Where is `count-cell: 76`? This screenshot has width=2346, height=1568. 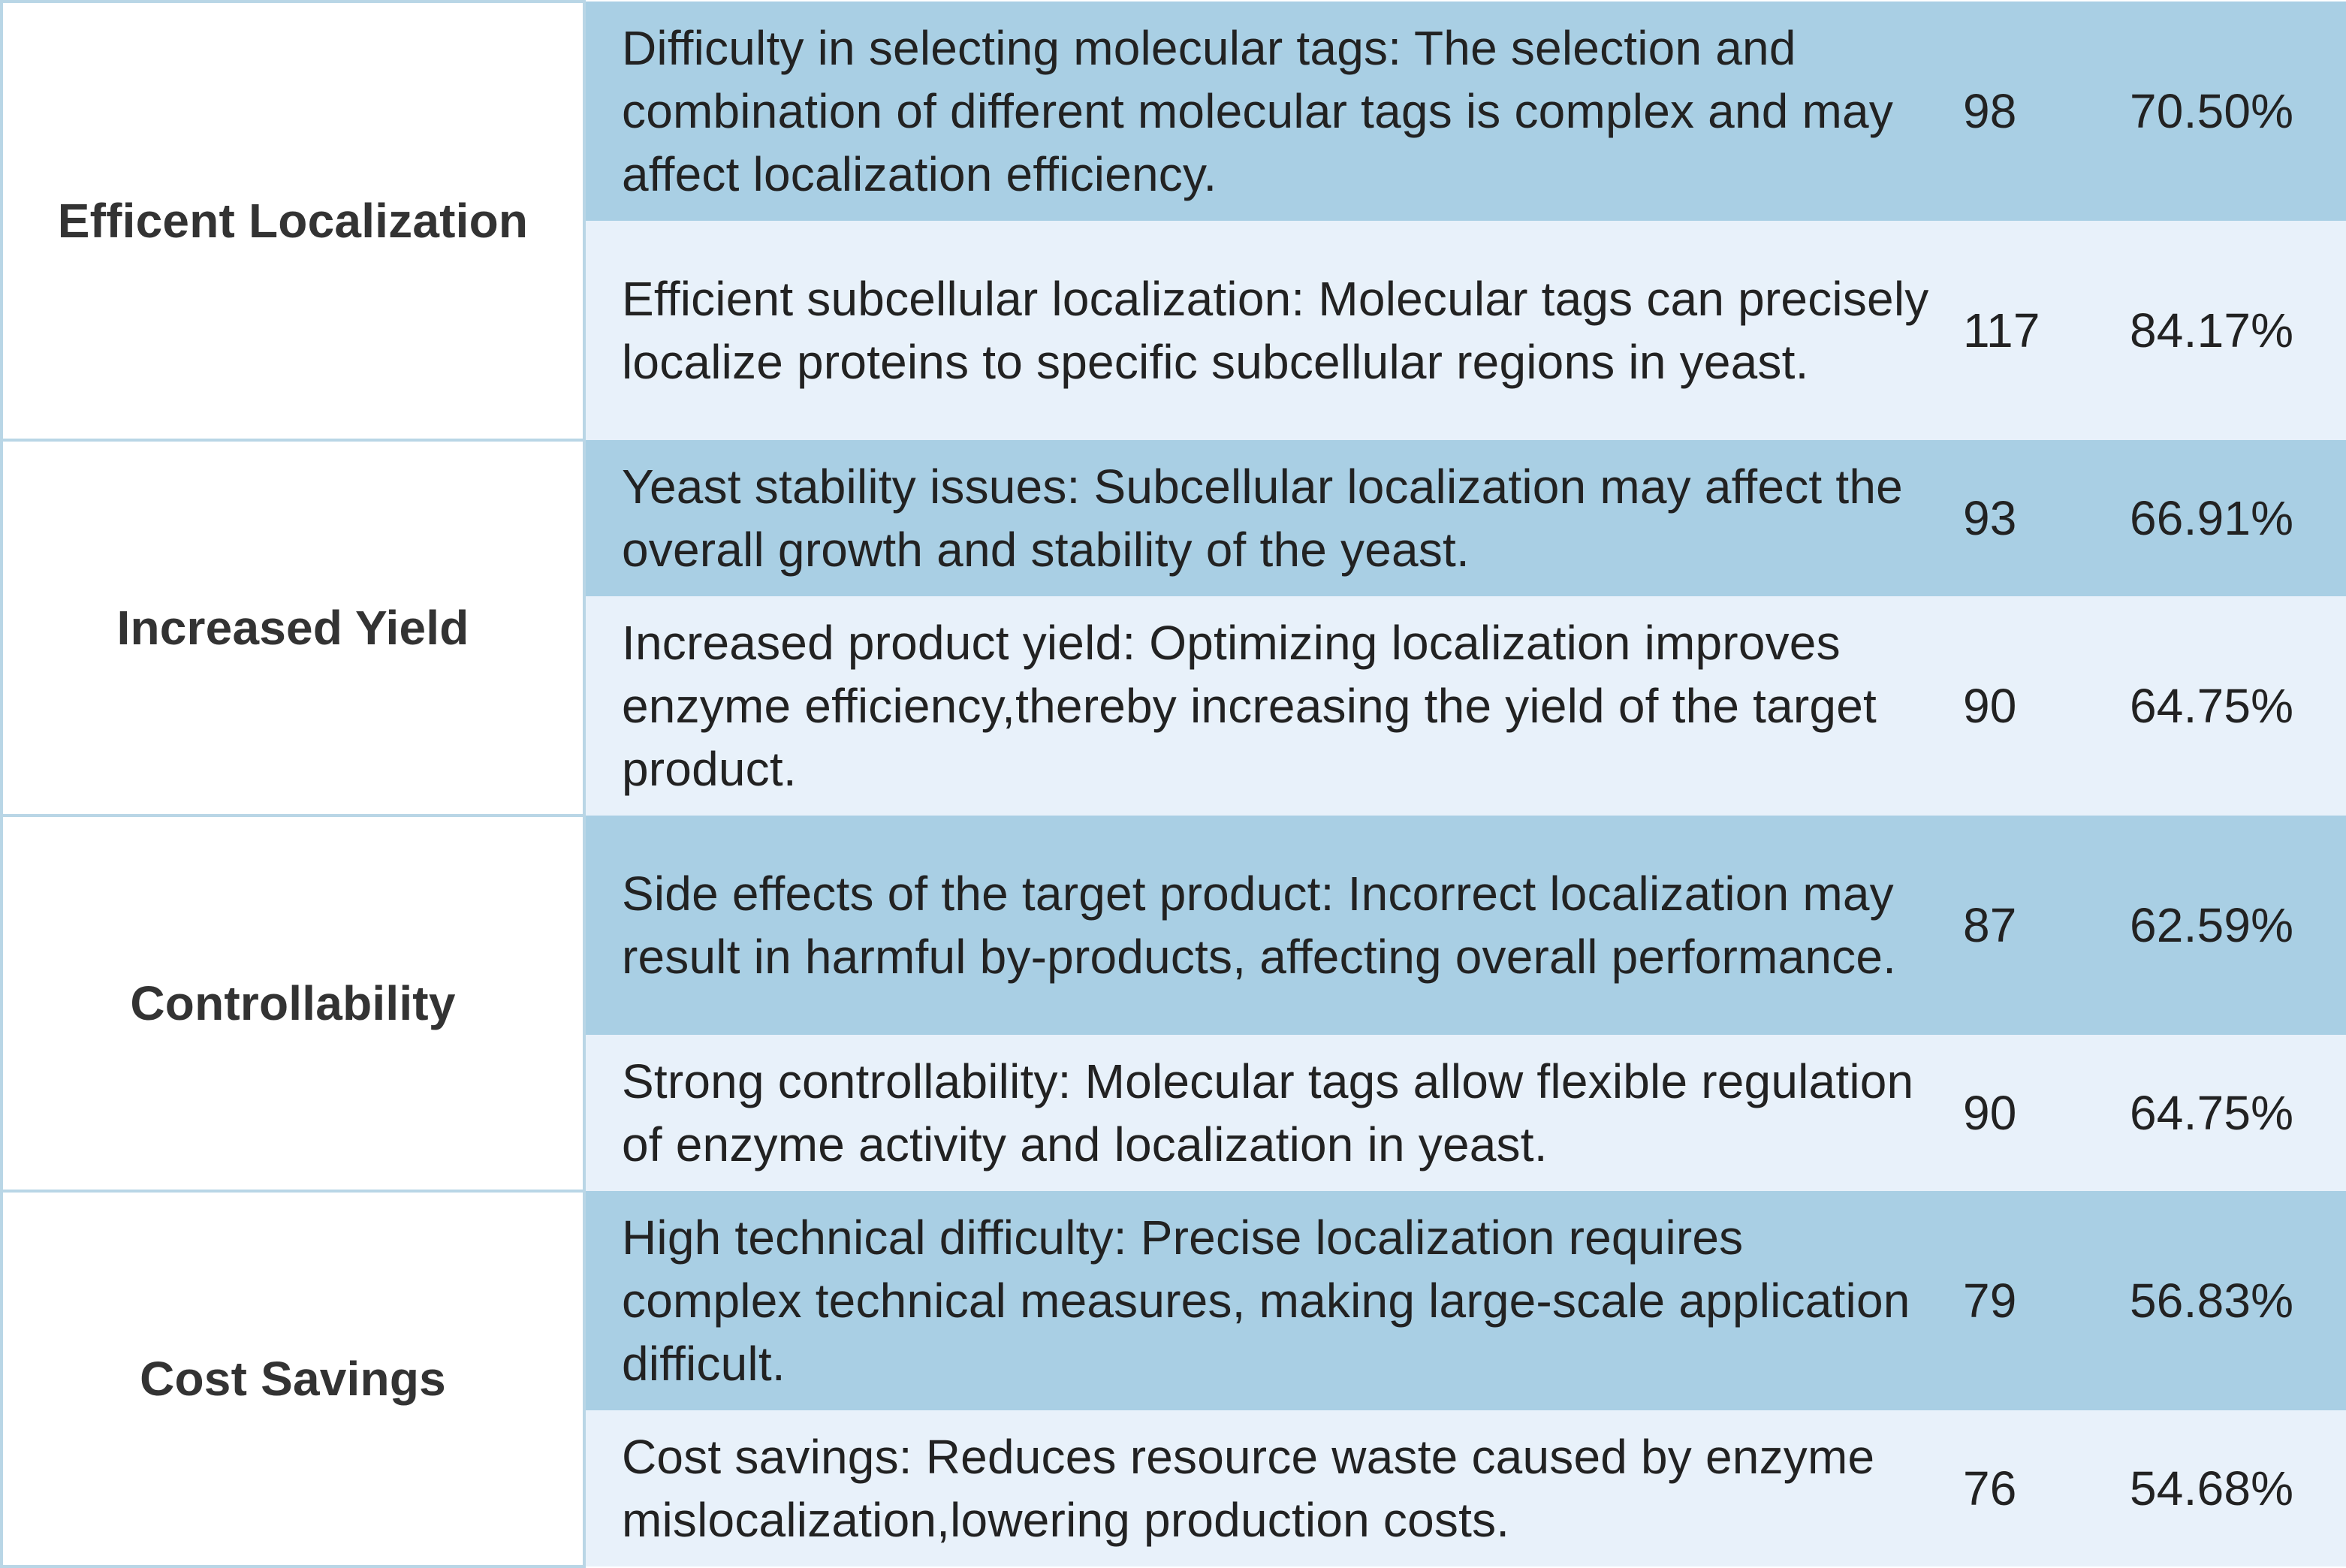
count-cell: 76 is located at coordinates (2040, 1488).